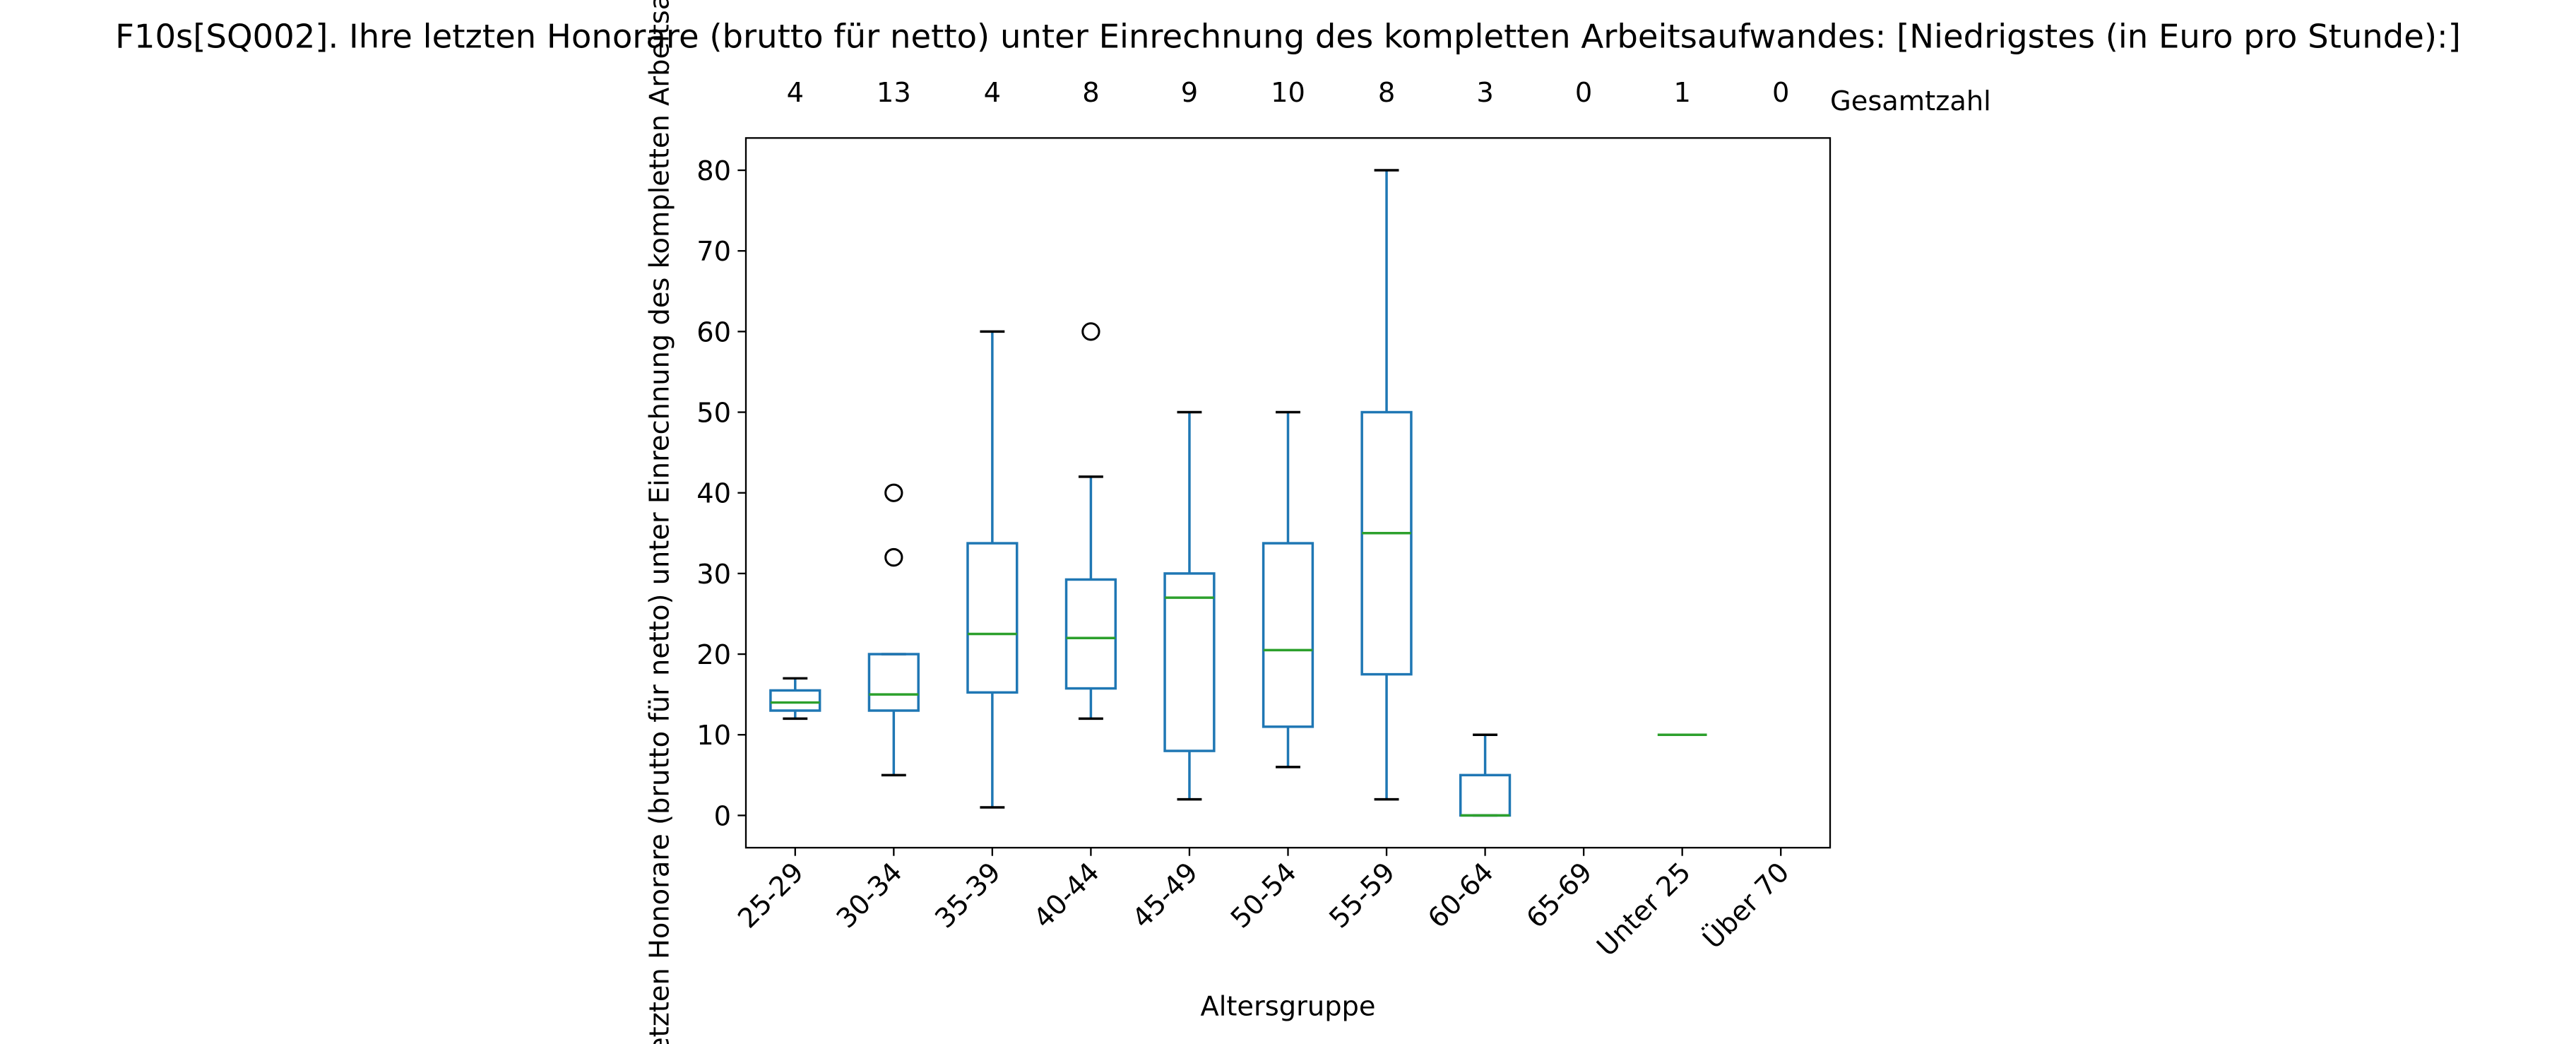 The height and width of the screenshot is (1044, 2576). What do you see at coordinates (1910, 101) in the screenshot?
I see `counts-label: Gesamtzahl` at bounding box center [1910, 101].